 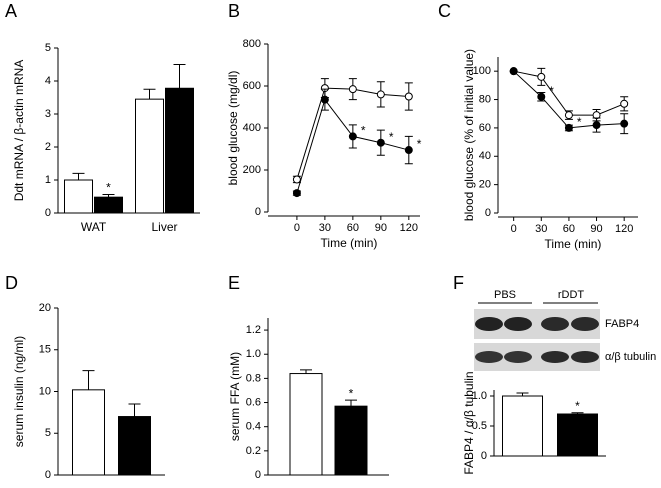 What do you see at coordinates (569, 93) in the screenshot?
I see `series-line` at bounding box center [569, 93].